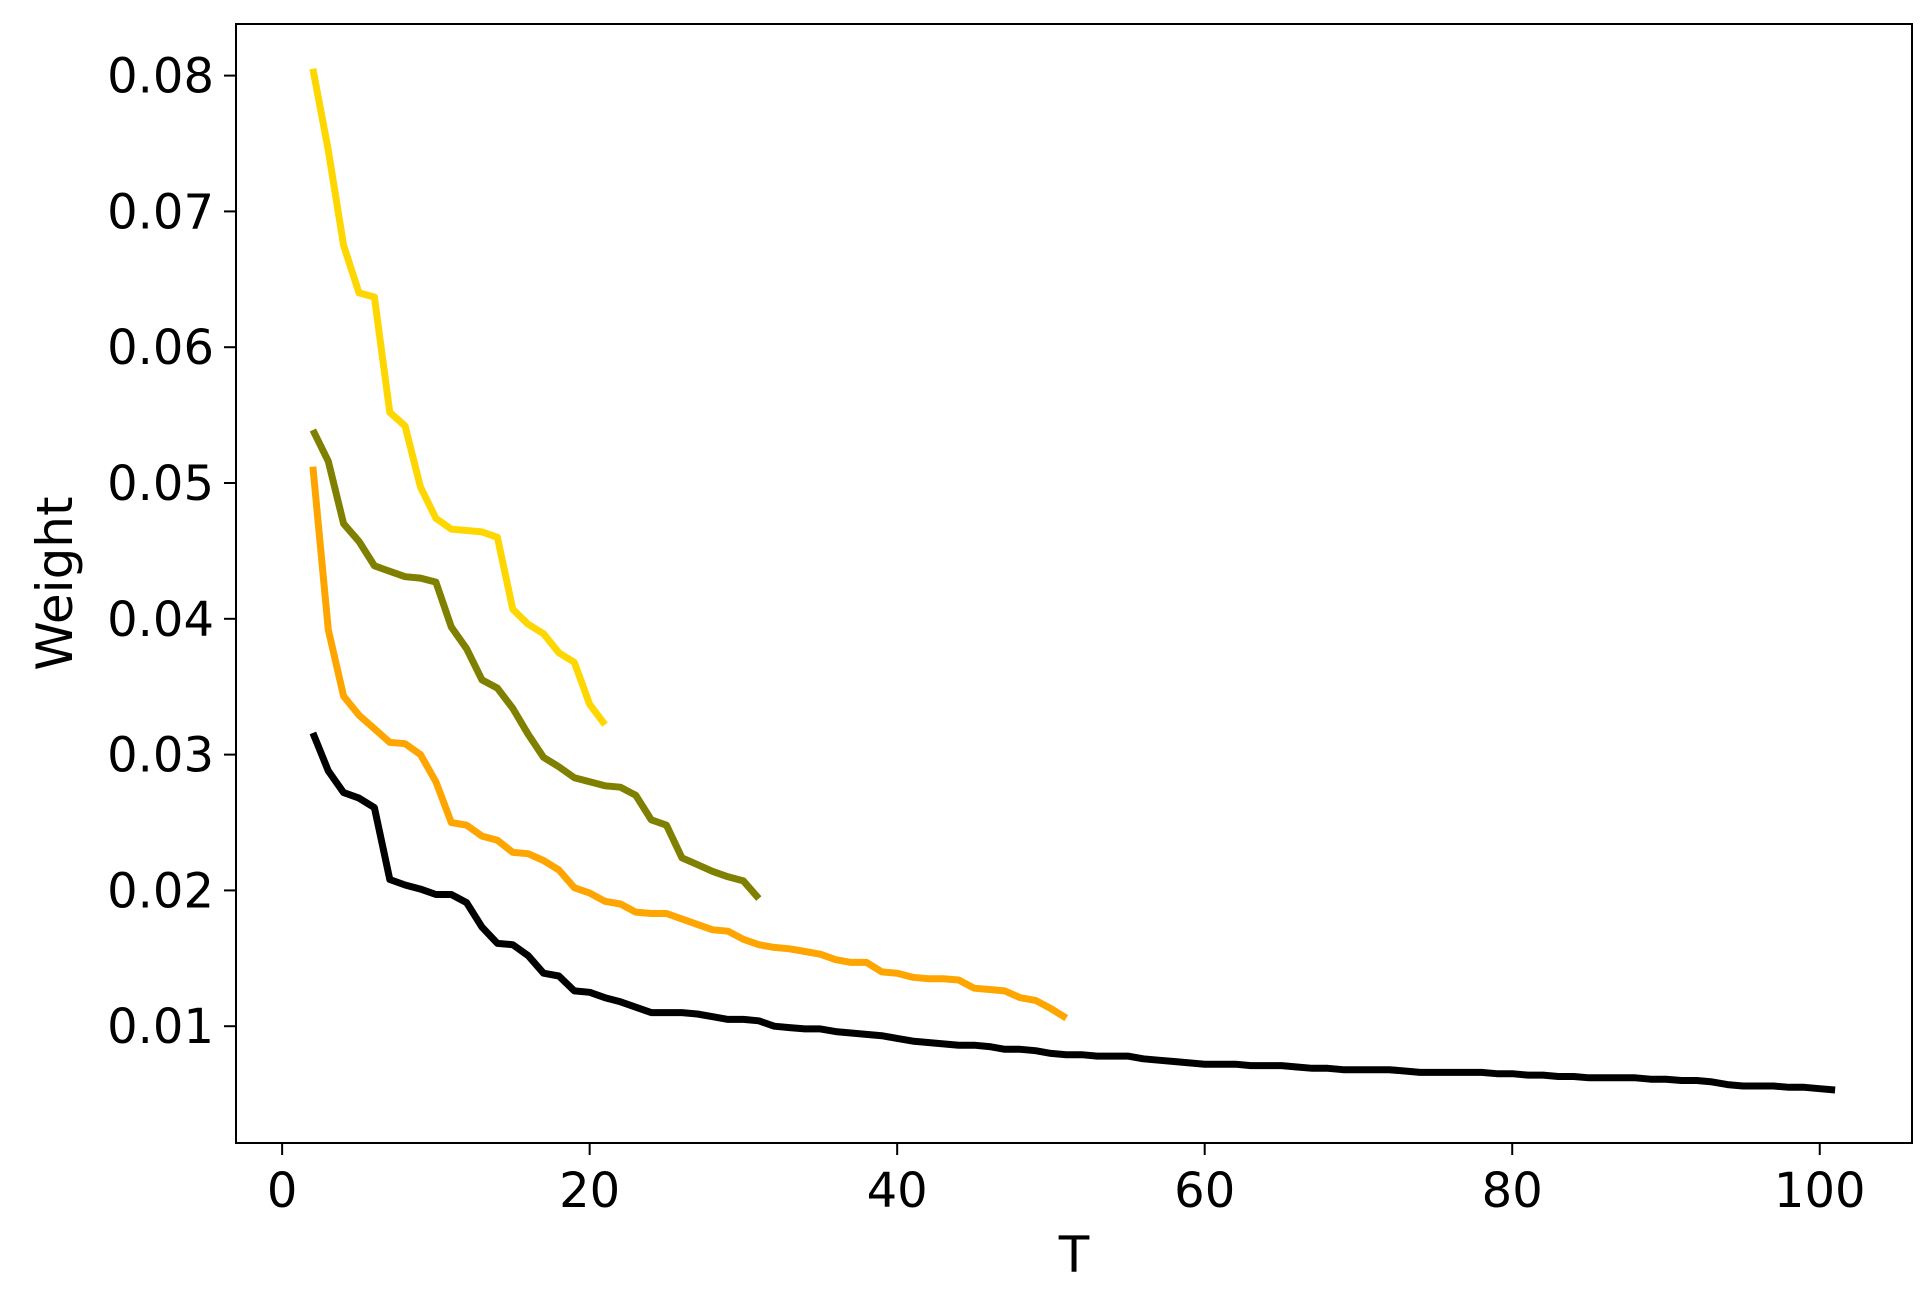 The width and height of the screenshot is (1923, 1303). What do you see at coordinates (282, 1191) in the screenshot?
I see `x-tick-label: 0` at bounding box center [282, 1191].